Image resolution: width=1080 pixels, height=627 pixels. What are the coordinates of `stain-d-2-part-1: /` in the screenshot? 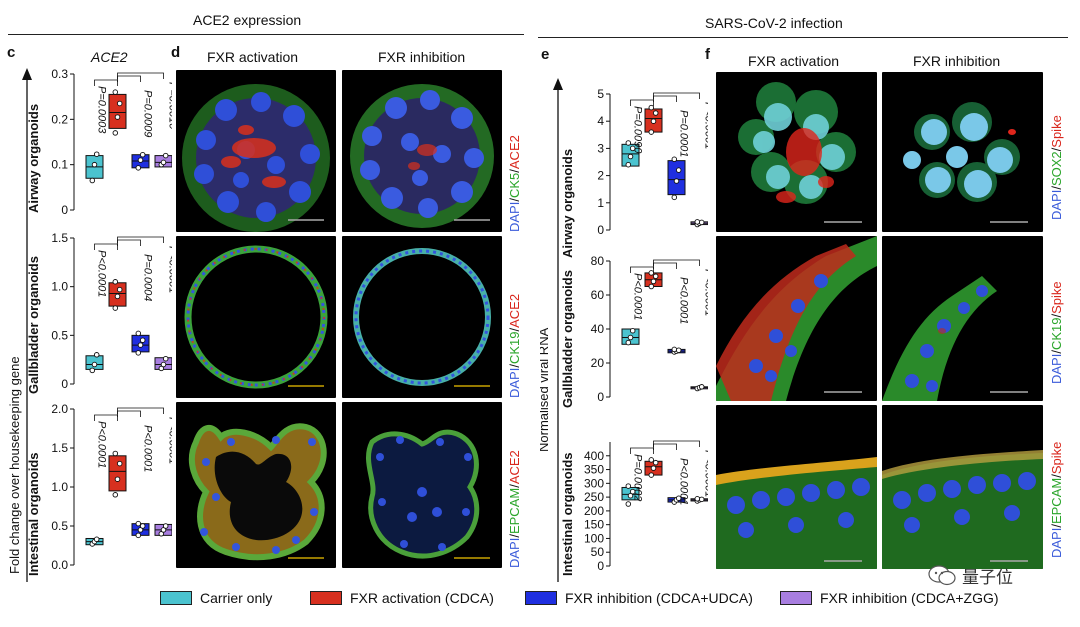 It's located at (514, 536).